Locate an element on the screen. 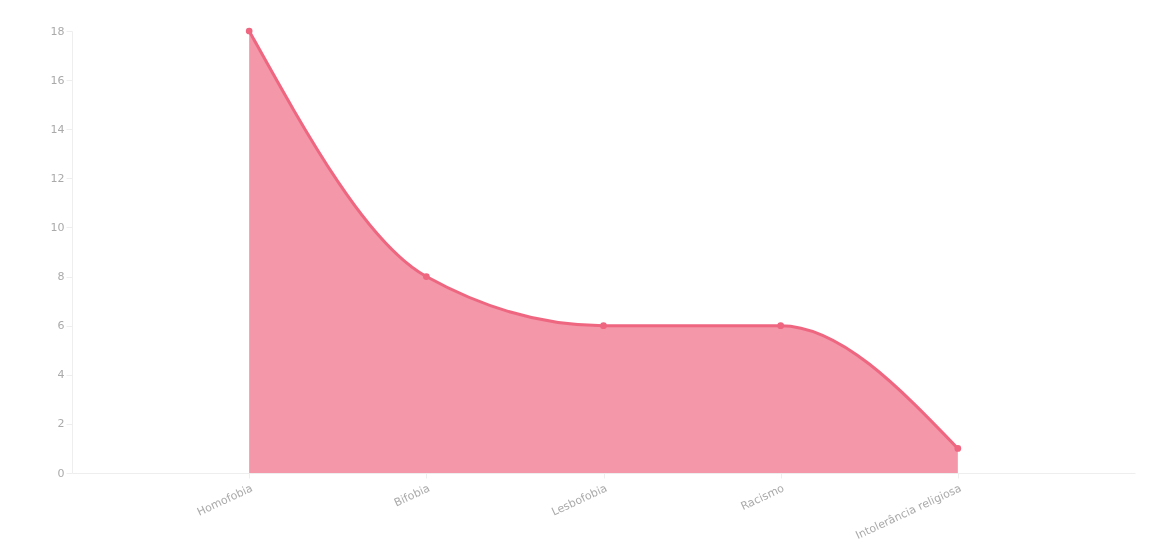 This screenshot has width=1153, height=556. y-tick-label: 6 is located at coordinates (61, 326).